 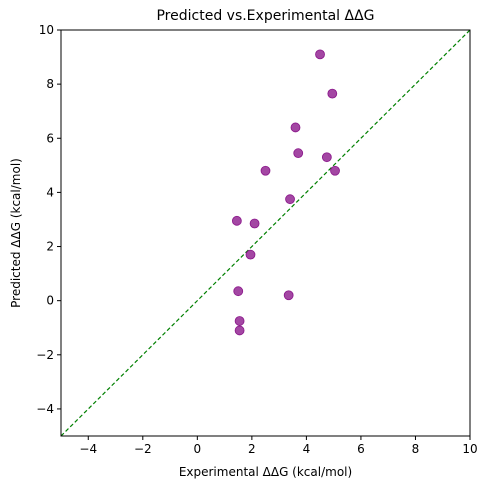 What do you see at coordinates (46, 30) in the screenshot?
I see `y-tick-label-7: 10` at bounding box center [46, 30].